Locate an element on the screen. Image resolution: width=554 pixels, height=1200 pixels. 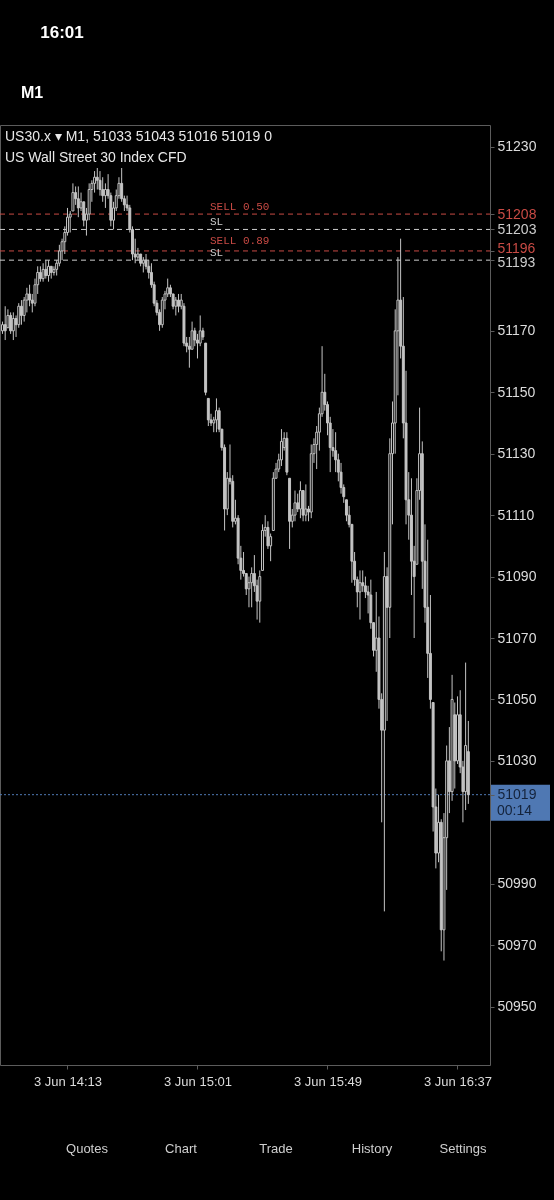
chart-title: US30.x ▾ M1, 51033 51043 51016 51019 0 is located at coordinates (139, 136).